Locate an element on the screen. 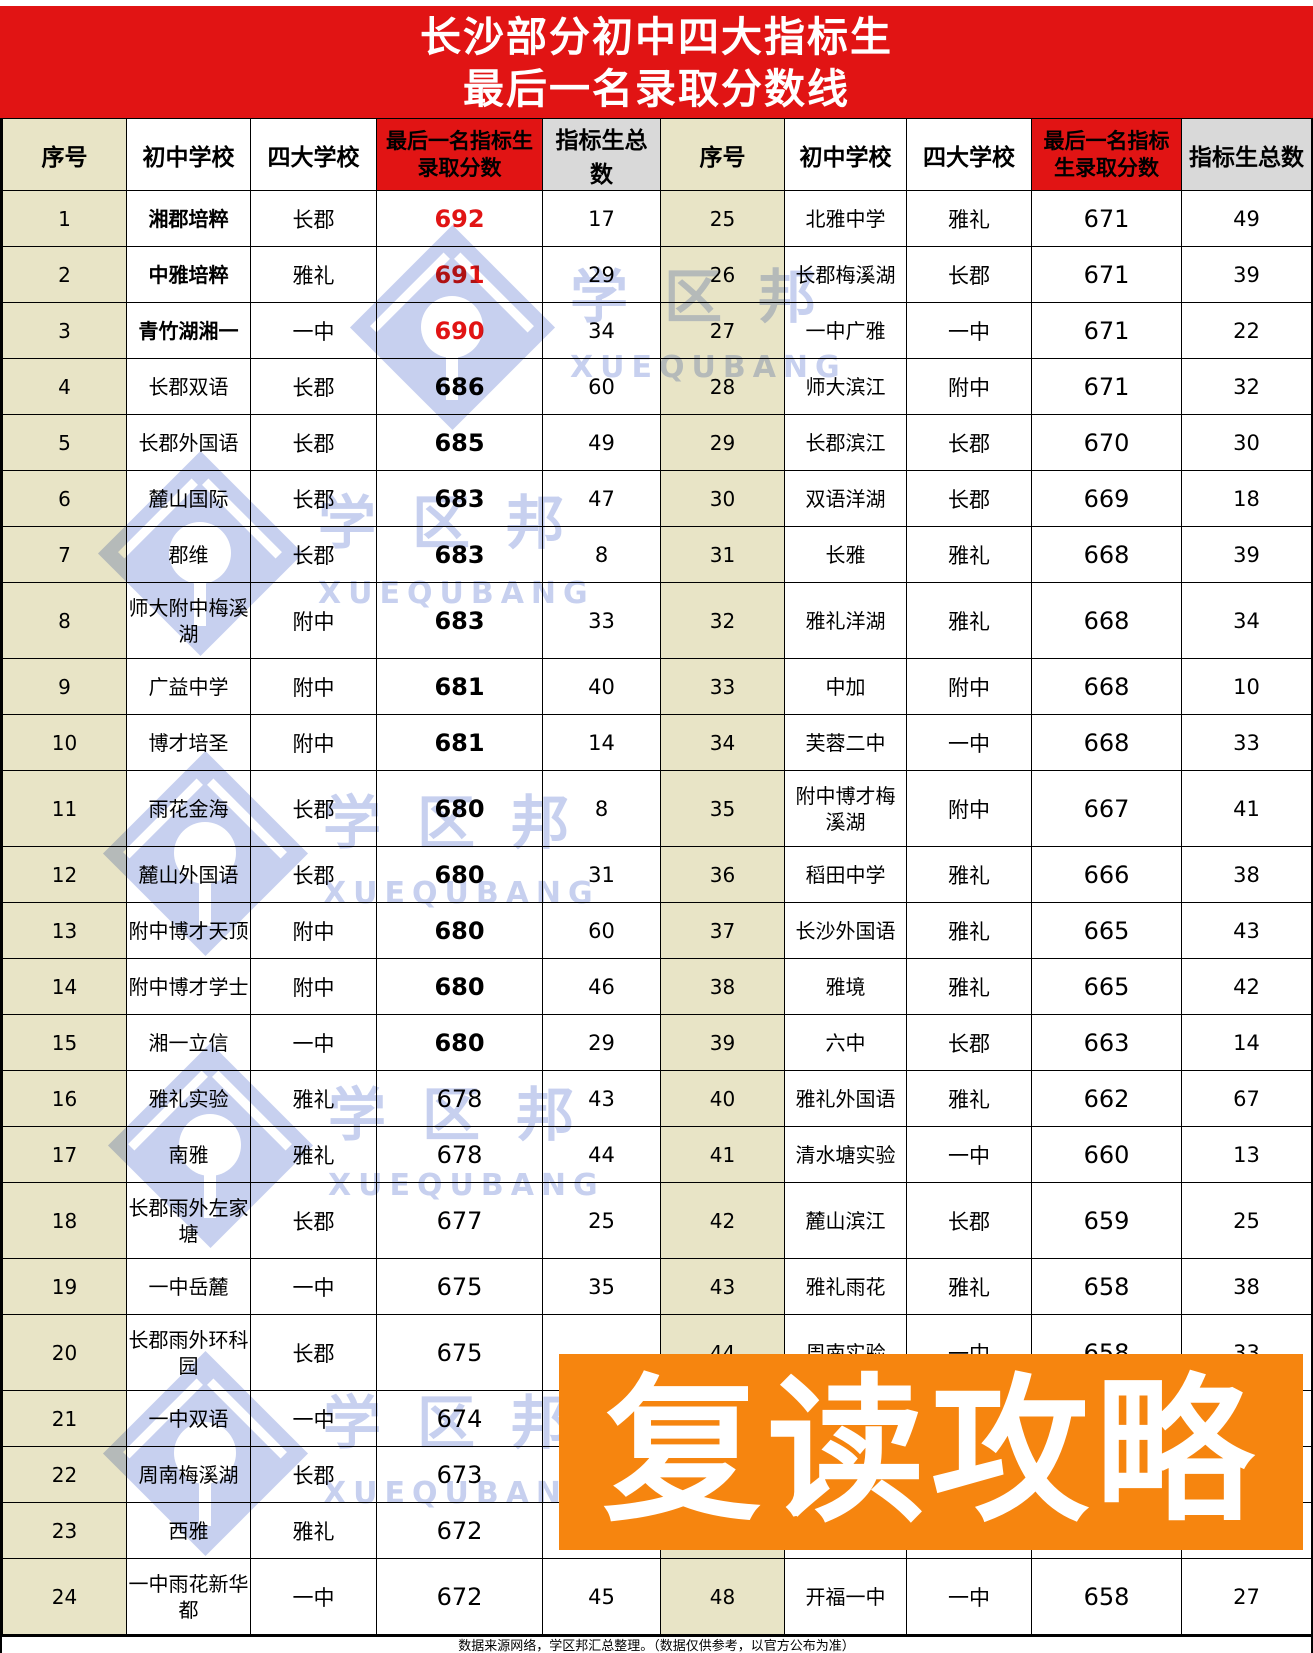  school-cell: 双语洋湖 is located at coordinates (845, 498).